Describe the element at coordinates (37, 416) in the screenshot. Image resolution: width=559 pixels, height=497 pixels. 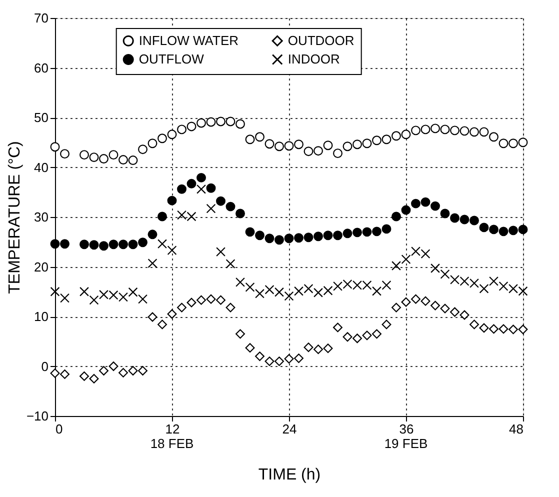
I see `y-tick-label: −10` at that location.